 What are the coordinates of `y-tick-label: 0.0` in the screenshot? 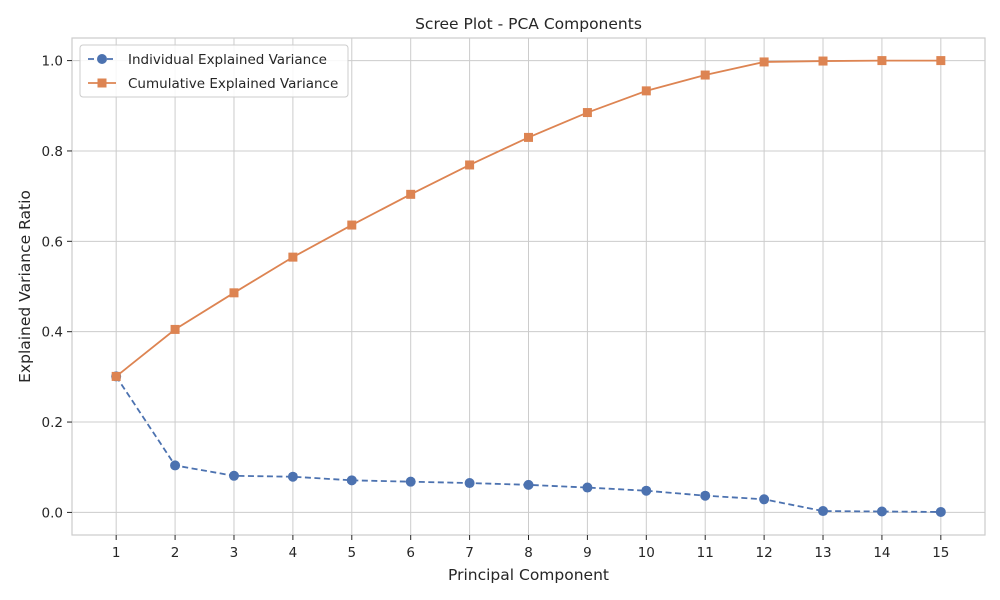 It's located at (52, 513).